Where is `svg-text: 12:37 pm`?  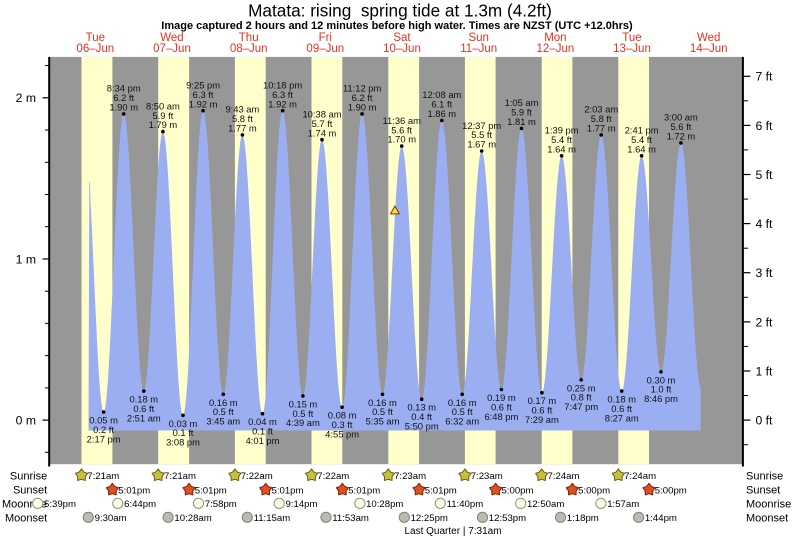
svg-text: 12:37 pm is located at coordinates (481, 125).